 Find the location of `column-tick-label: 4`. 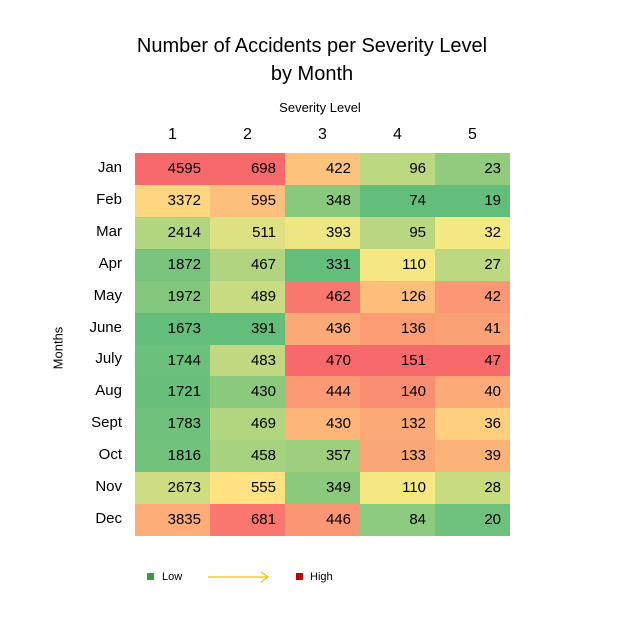

column-tick-label: 4 is located at coordinates (397, 134).